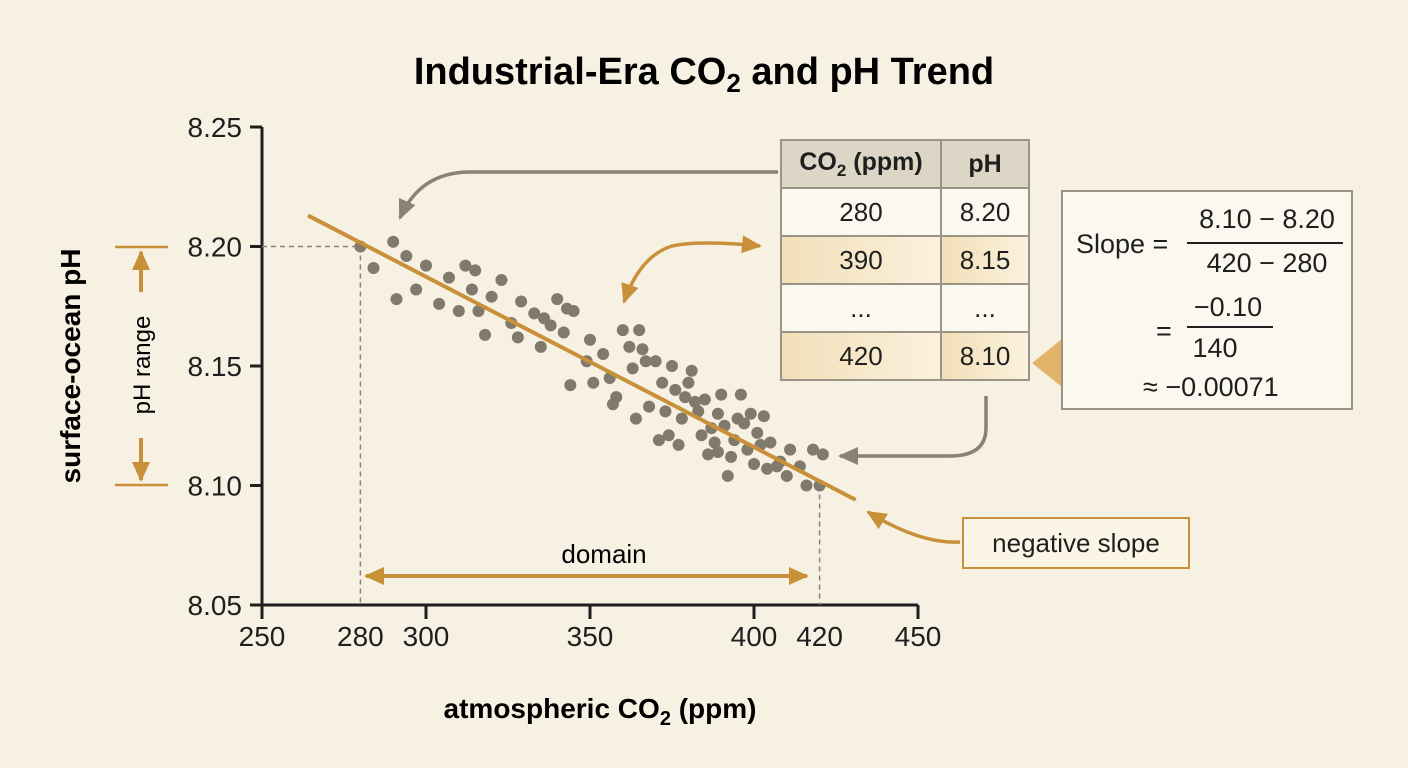  What do you see at coordinates (861, 260) in the screenshot?
I see `cell-co2: 390` at bounding box center [861, 260].